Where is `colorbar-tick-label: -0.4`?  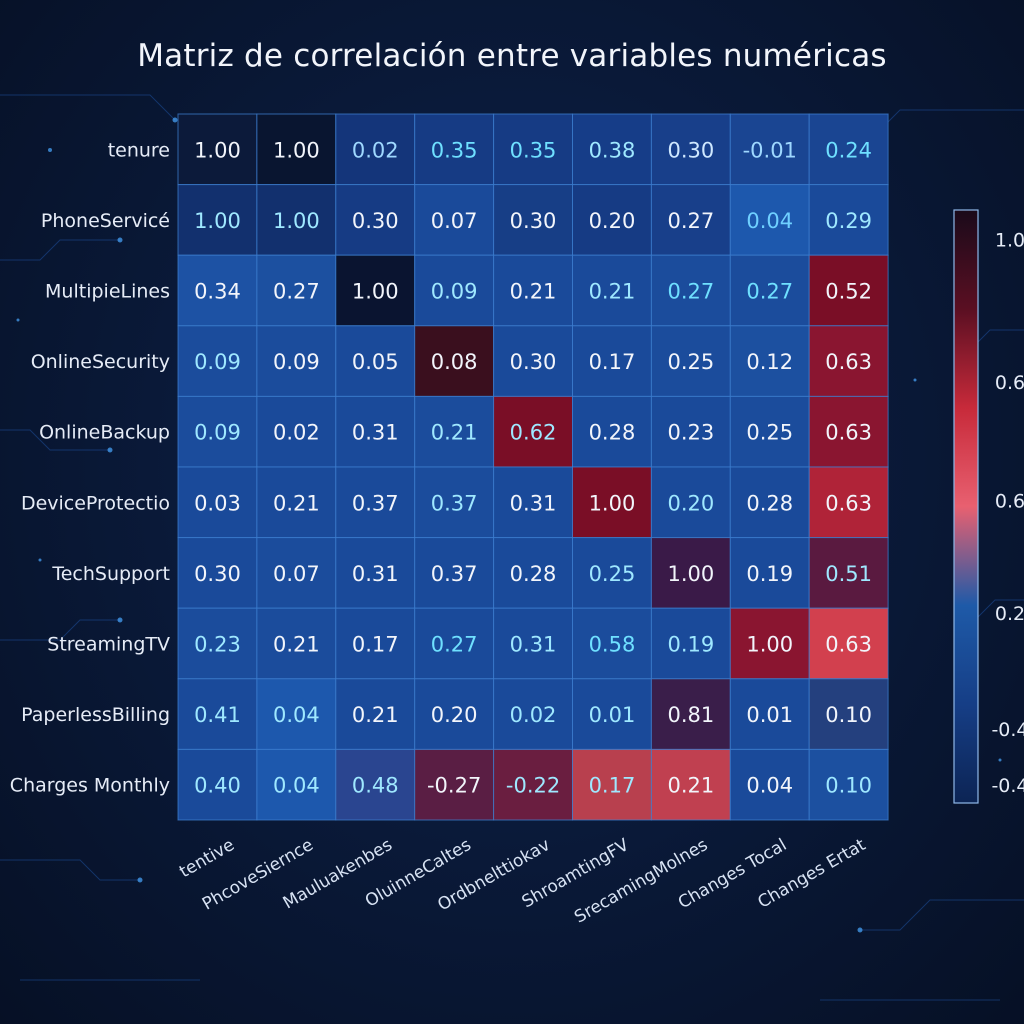
colorbar-tick-label: -0.4 is located at coordinates (1007, 786).